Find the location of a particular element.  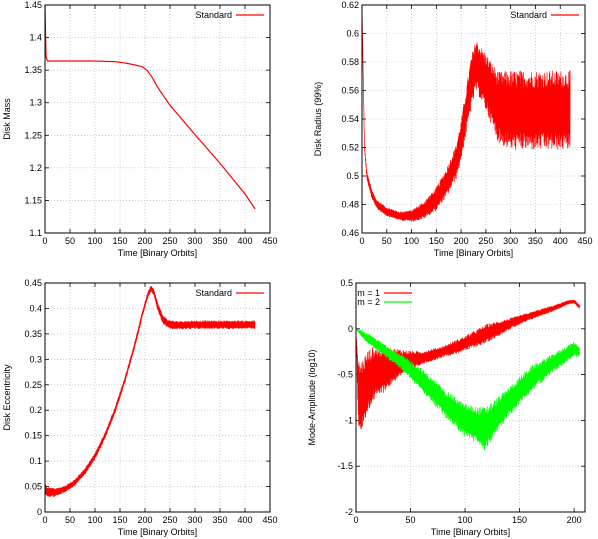

y-tick-label: 0.35 is located at coordinates (33, 334).